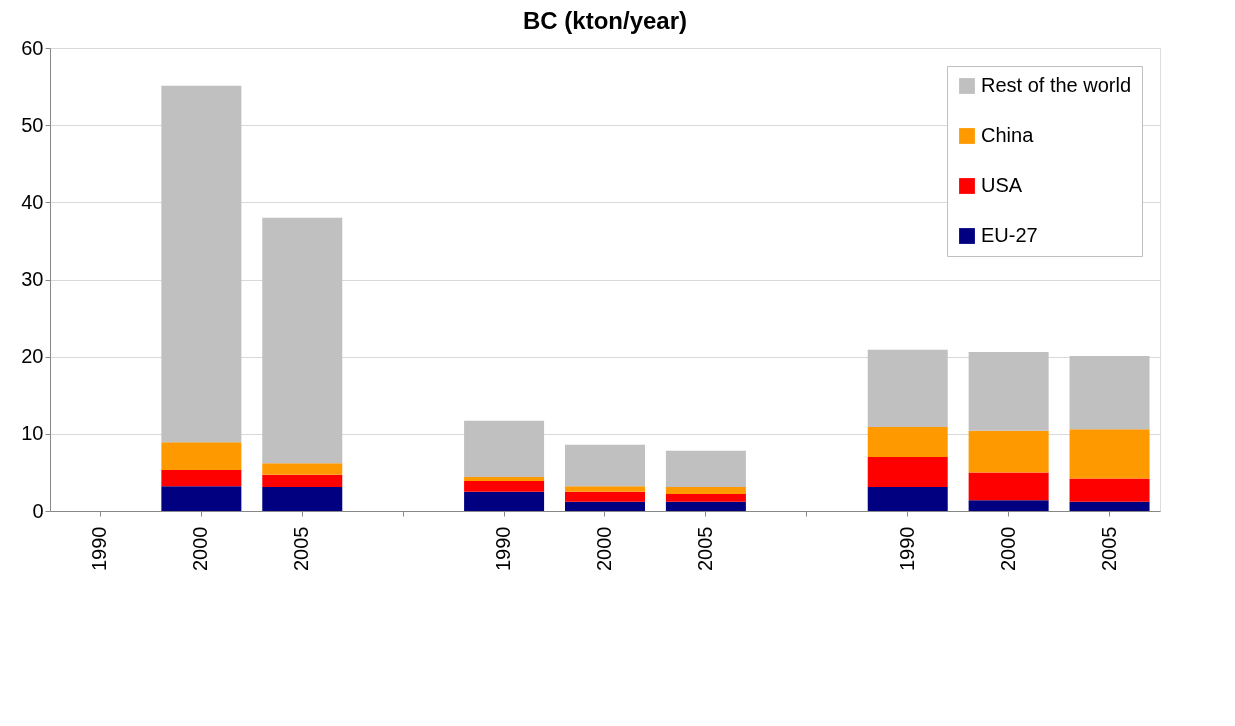  I want to click on y-tick-label: 30, so click(32, 279).